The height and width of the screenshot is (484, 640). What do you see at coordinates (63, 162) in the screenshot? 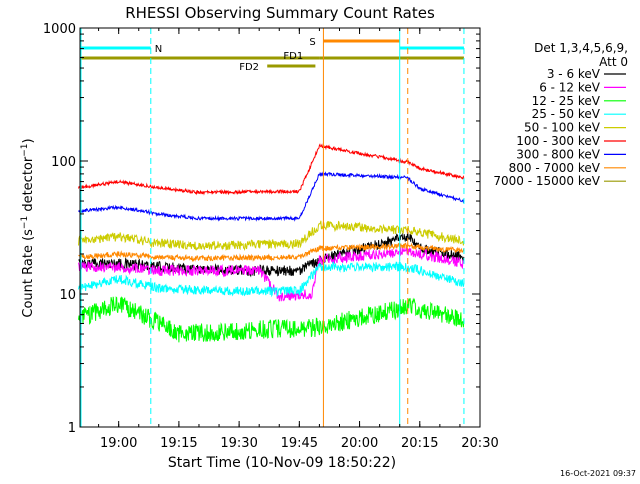
I see `y-tick-label: 100` at bounding box center [63, 162].